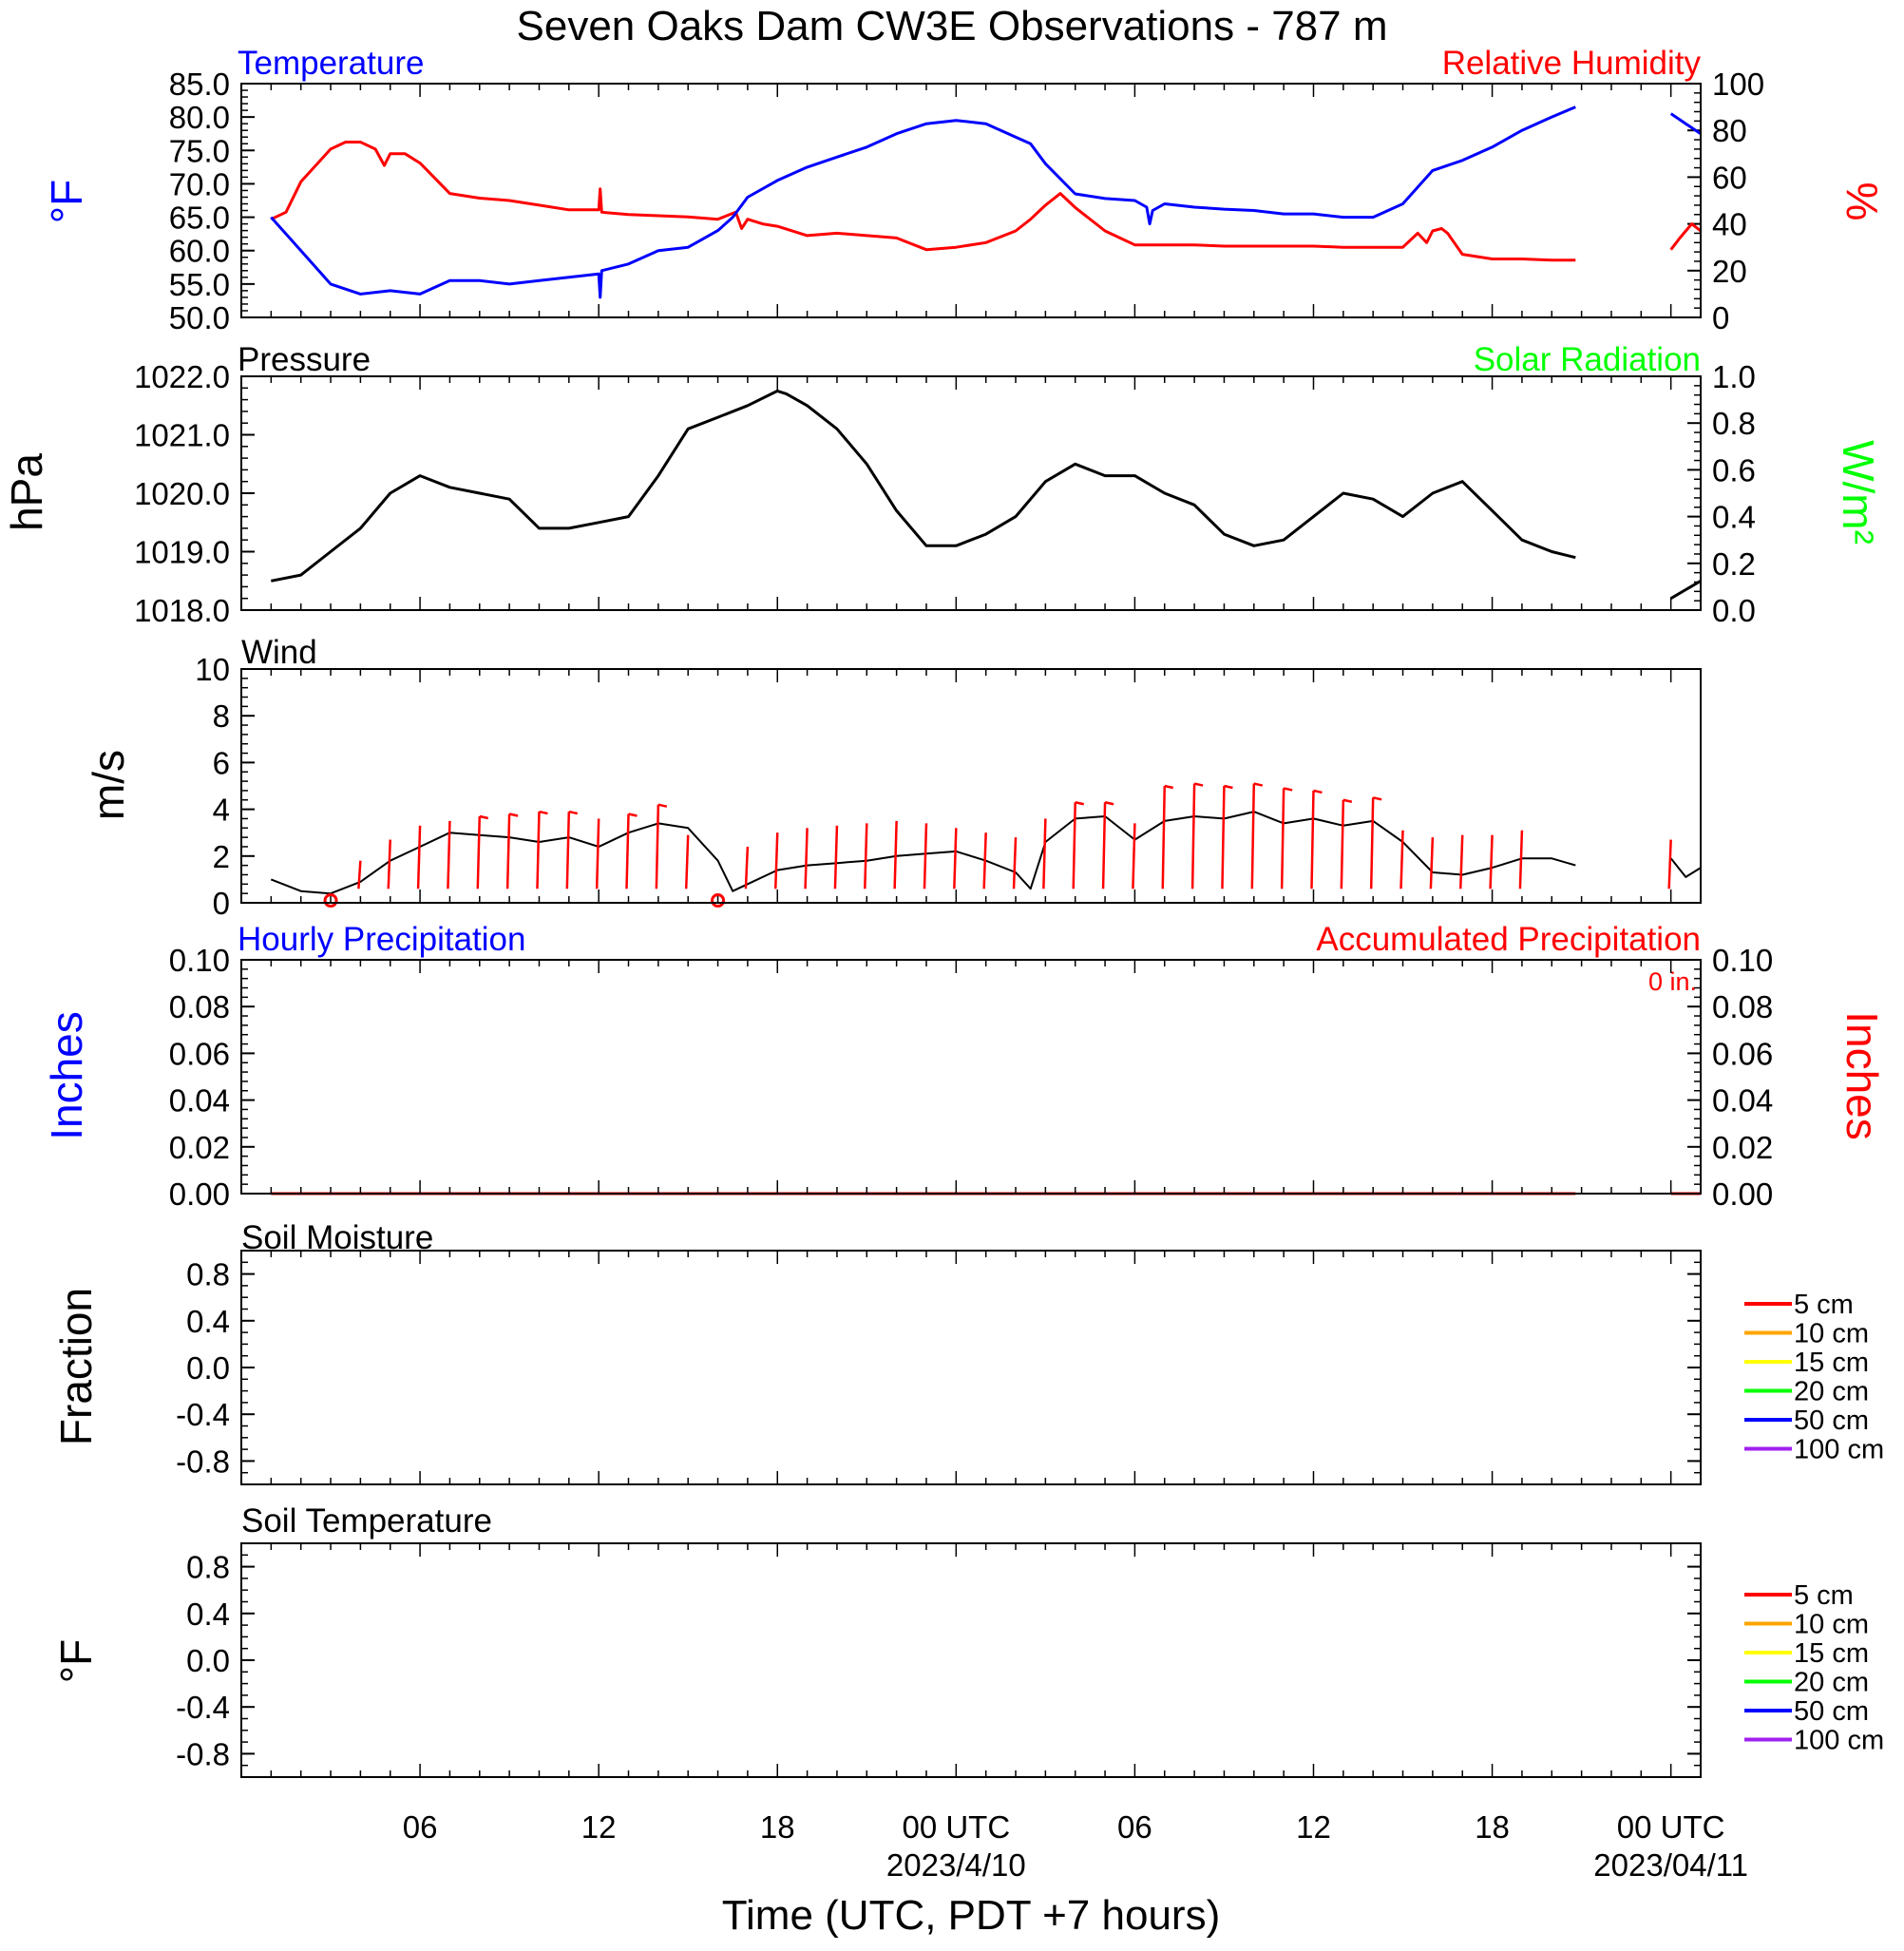 This screenshot has height=1951, width=1904. Describe the element at coordinates (952, 26) in the screenshot. I see `chart-title: Seven Oaks Dam CW3E Observations - 787 m` at that location.